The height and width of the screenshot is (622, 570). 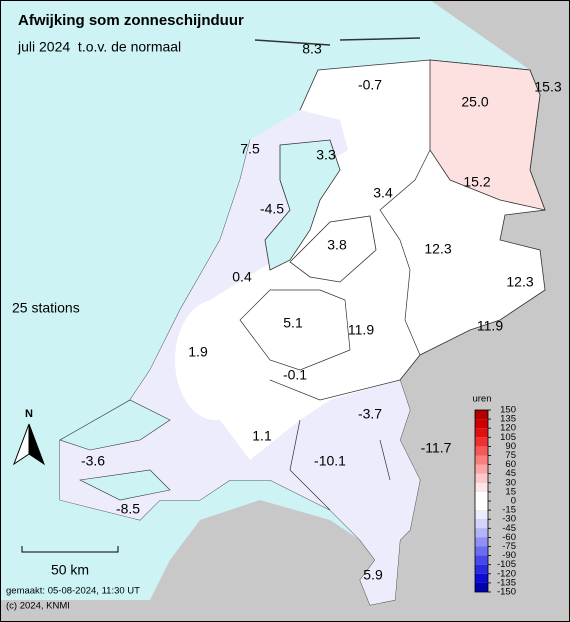 I want to click on station-value: 8.3, so click(x=312, y=49).